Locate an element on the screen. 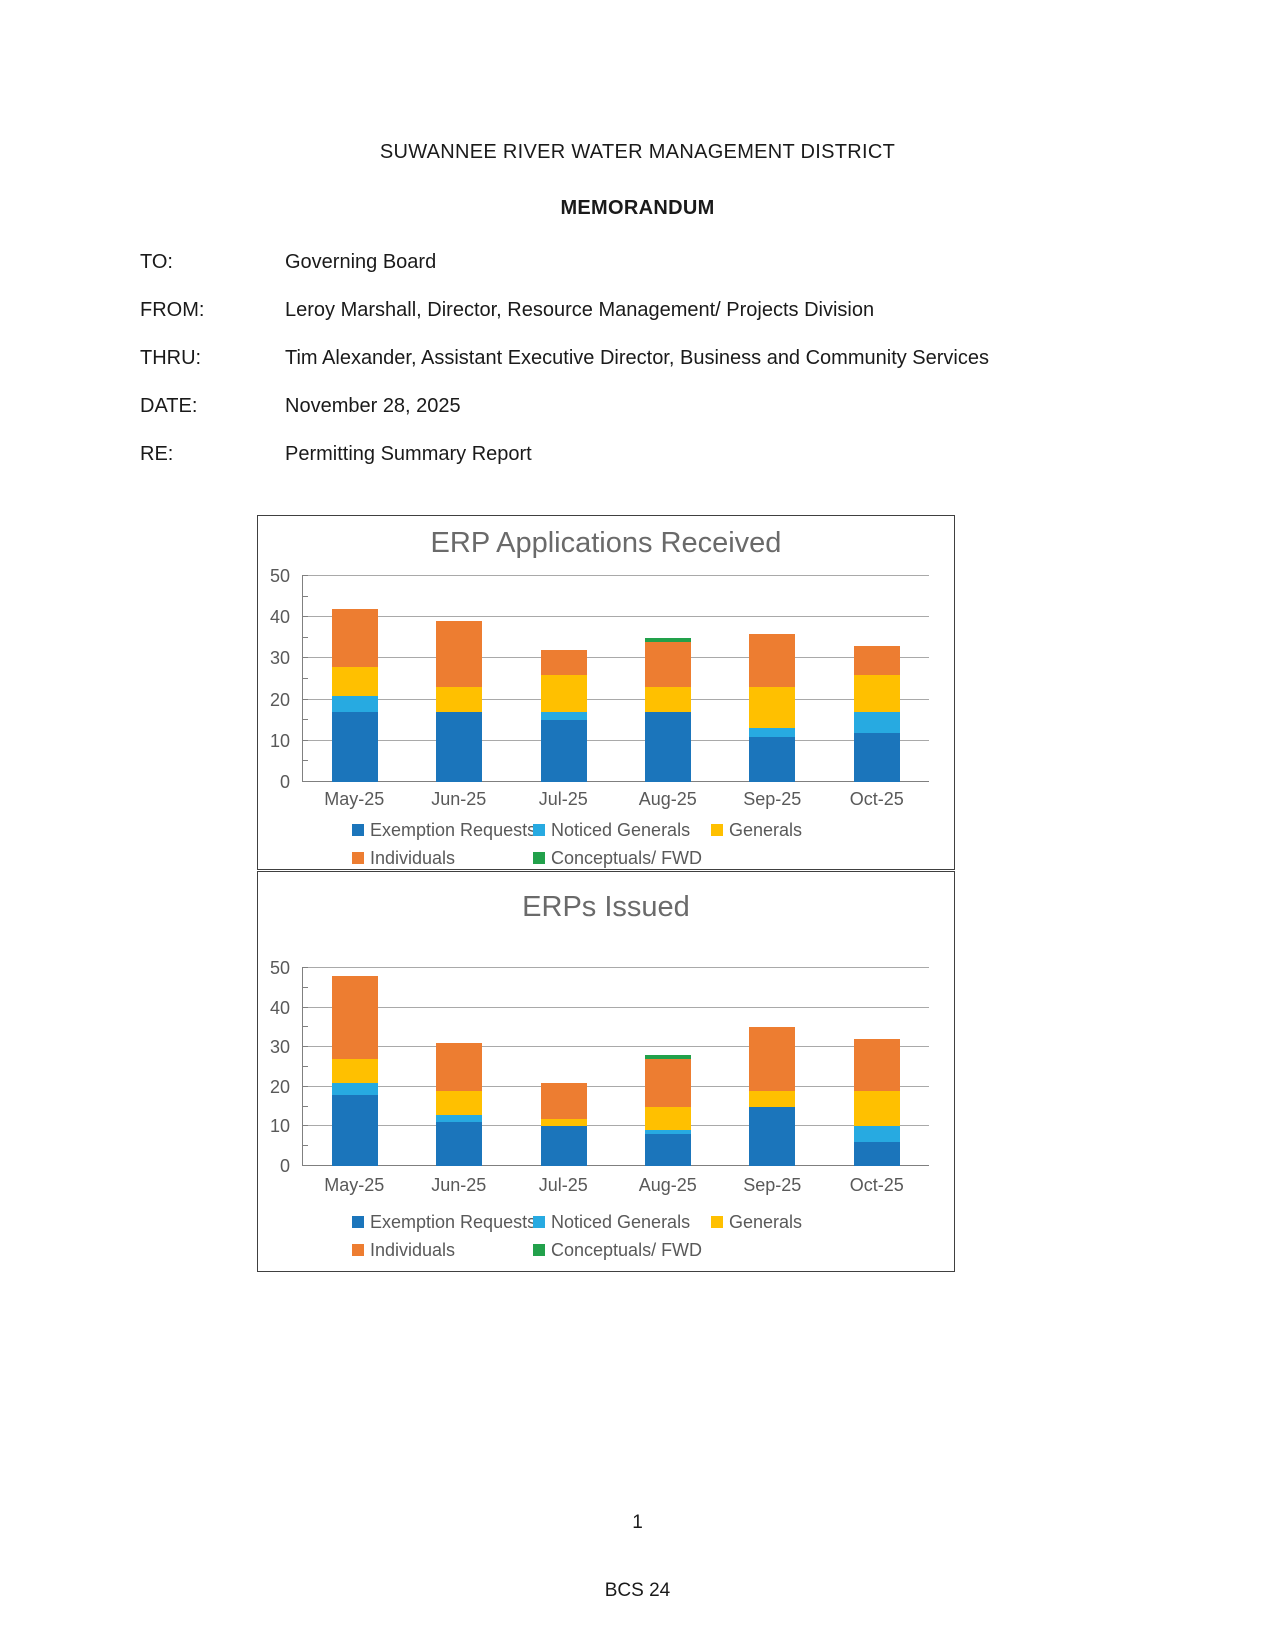 This screenshot has width=1275, height=1650. y-axis-tick-label: 30 is located at coordinates (279, 658).